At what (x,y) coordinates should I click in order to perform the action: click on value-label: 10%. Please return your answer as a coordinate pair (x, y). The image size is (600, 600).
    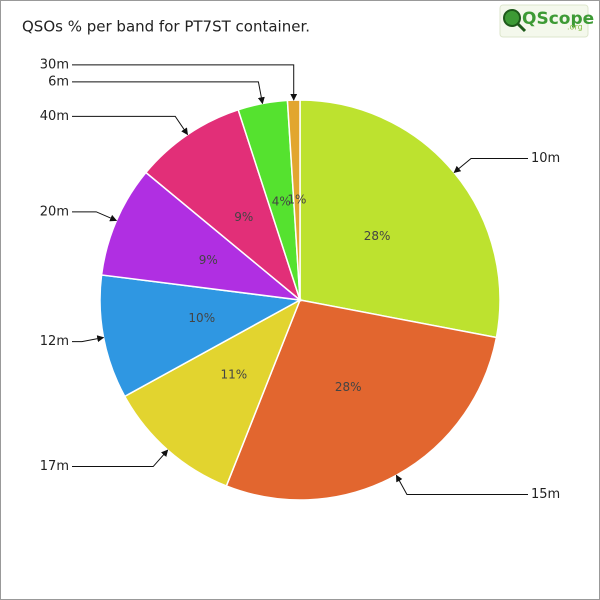
    Looking at the image, I should click on (201, 318).